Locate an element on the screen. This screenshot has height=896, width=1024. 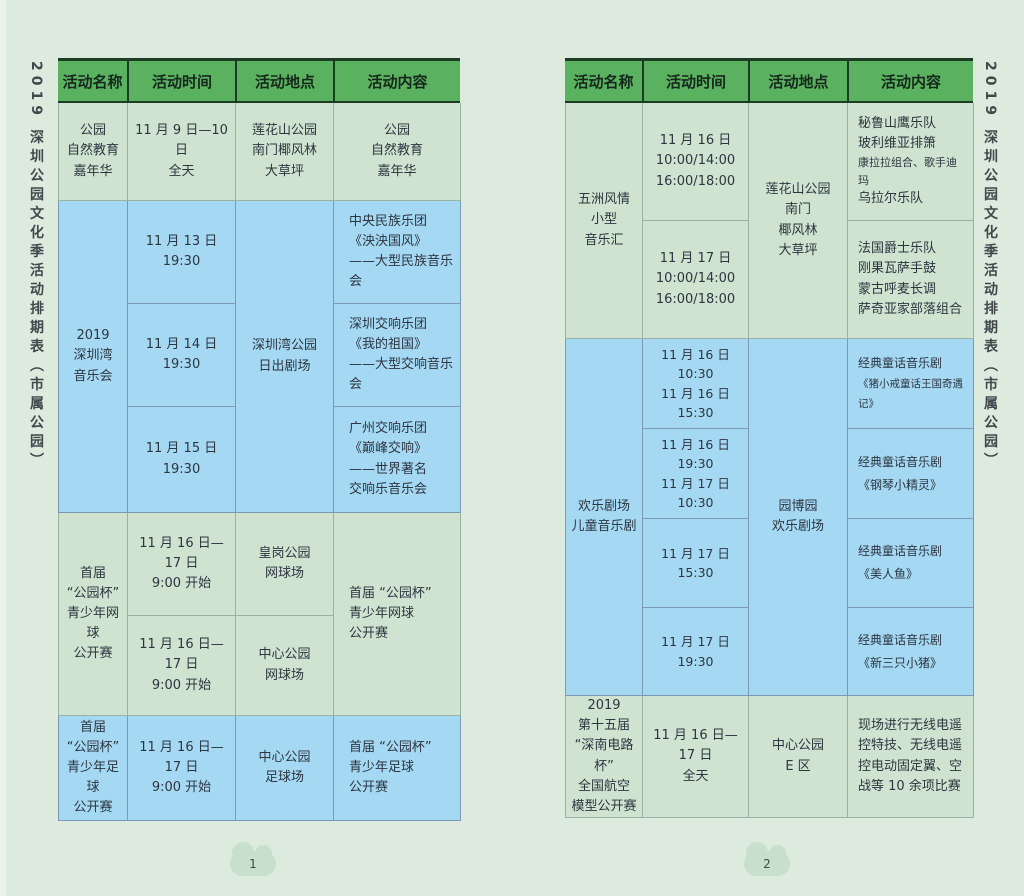
cell-activity-time: 11 月 16 日 10:30 11 月 16 日 15:30 is located at coordinates (696, 384).